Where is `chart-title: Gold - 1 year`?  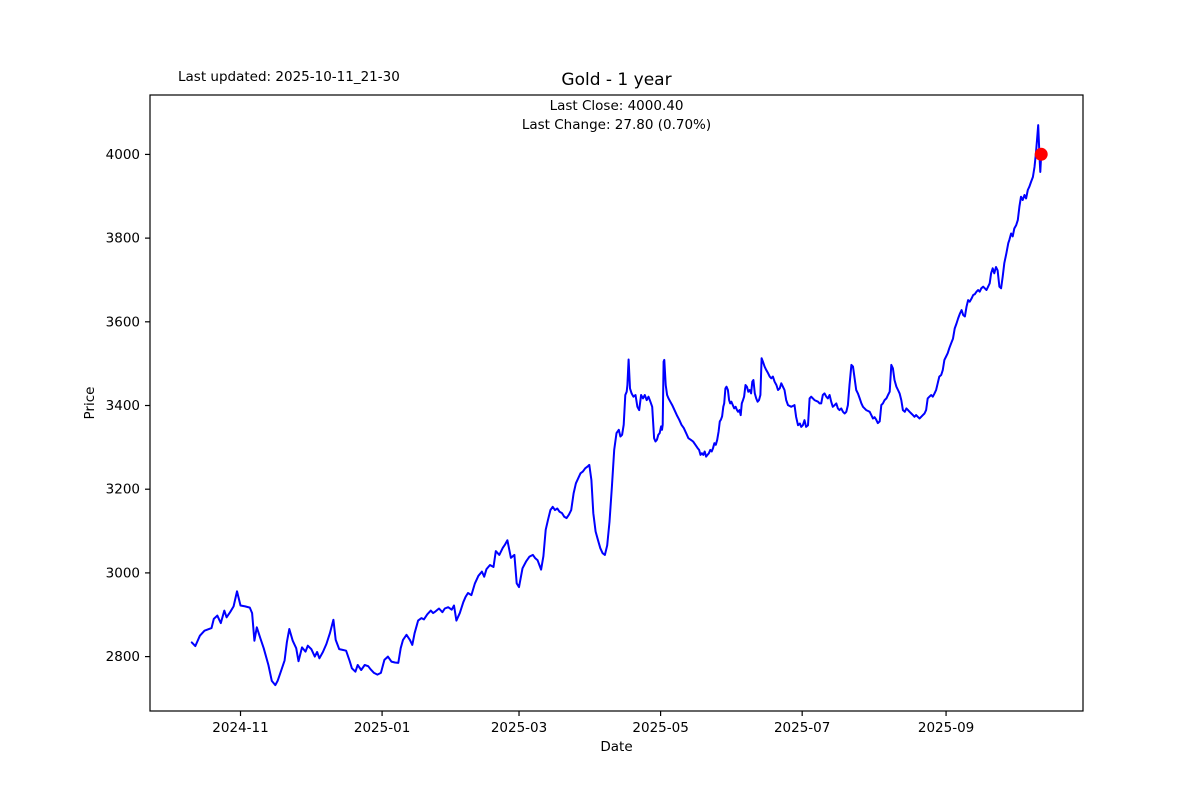 chart-title: Gold - 1 year is located at coordinates (616, 80).